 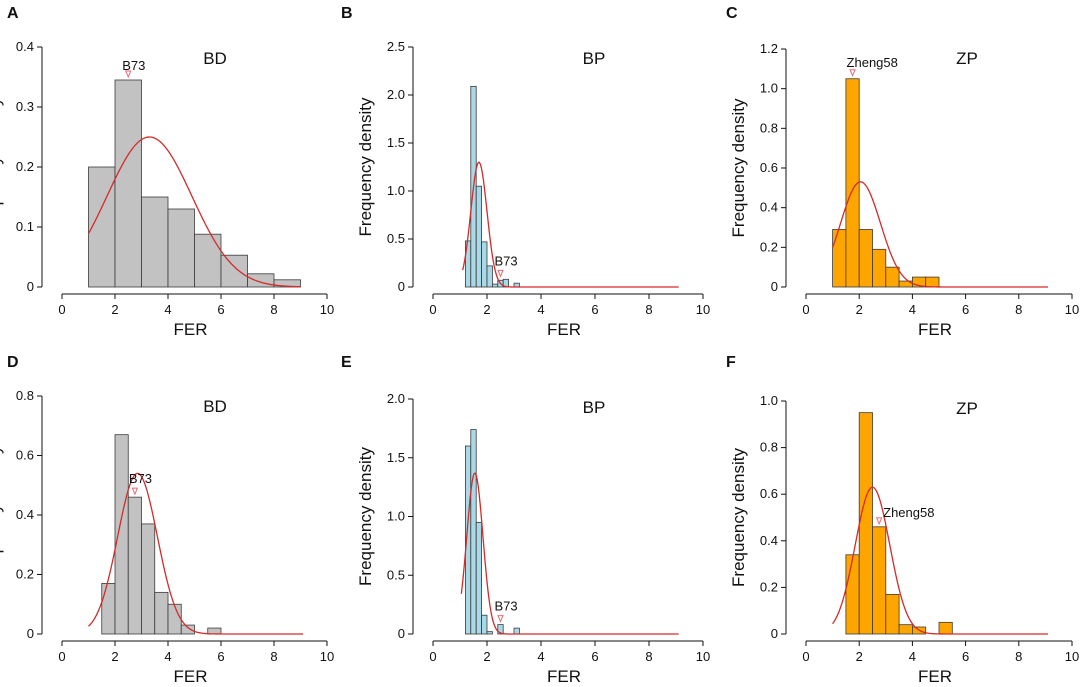 What do you see at coordinates (732, 13) in the screenshot?
I see `panel-letter: C` at bounding box center [732, 13].